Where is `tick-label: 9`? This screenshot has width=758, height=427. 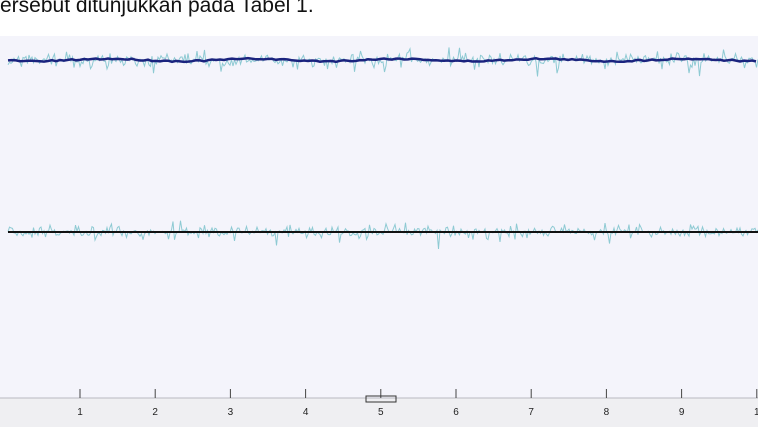 tick-label: 9 is located at coordinates (682, 412).